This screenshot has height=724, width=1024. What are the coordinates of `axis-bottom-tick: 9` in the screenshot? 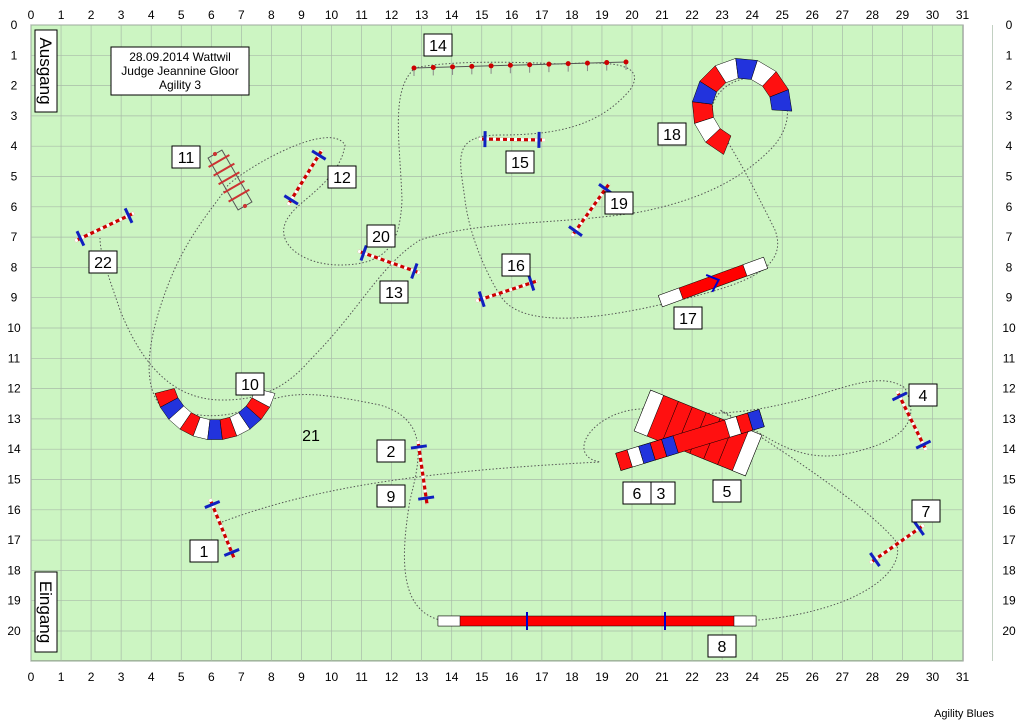 It's located at (301, 677).